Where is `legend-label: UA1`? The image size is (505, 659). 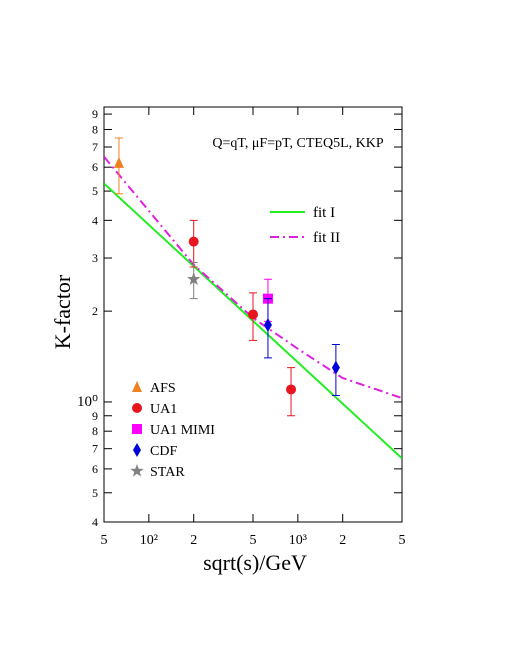
legend-label: UA1 is located at coordinates (163, 409).